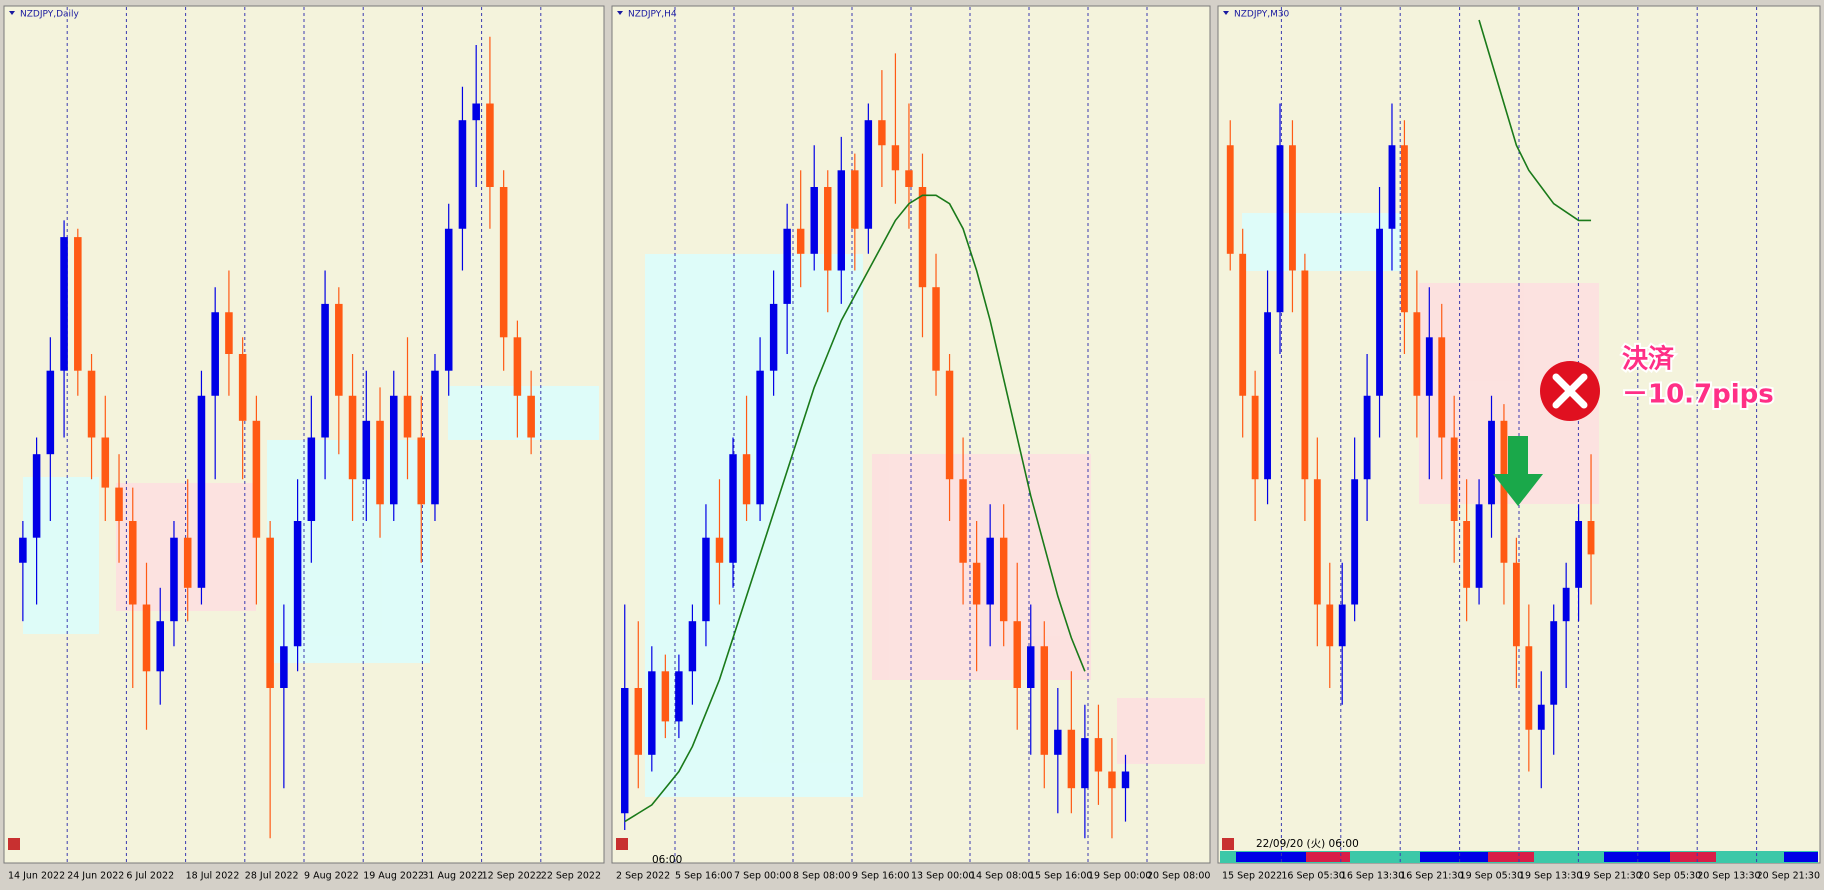  I want to click on x-tick-label: 6 Jul 2022, so click(150, 876).